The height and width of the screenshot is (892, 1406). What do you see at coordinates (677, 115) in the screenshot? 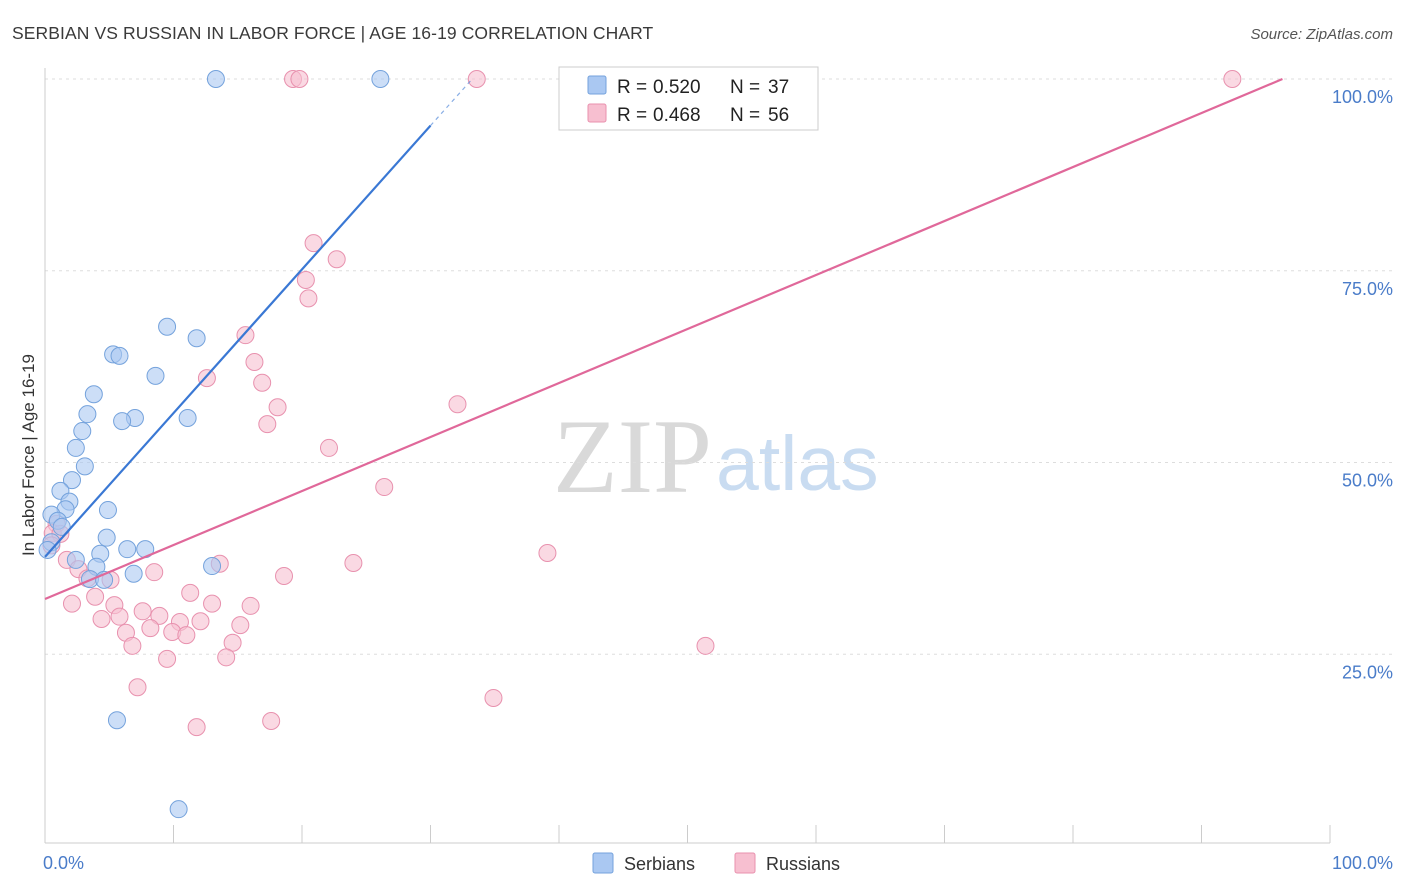
I see `legend-r-value-russians: 0.468` at bounding box center [677, 115].